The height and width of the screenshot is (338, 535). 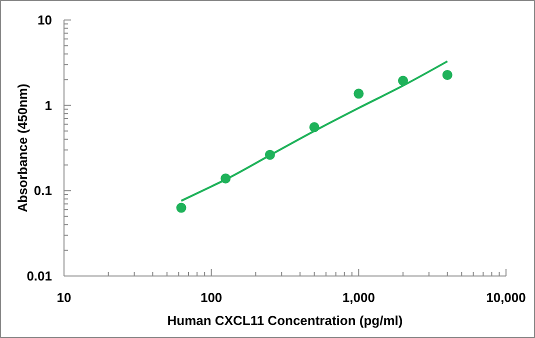 I want to click on x-tick-label: 100, so click(x=211, y=297).